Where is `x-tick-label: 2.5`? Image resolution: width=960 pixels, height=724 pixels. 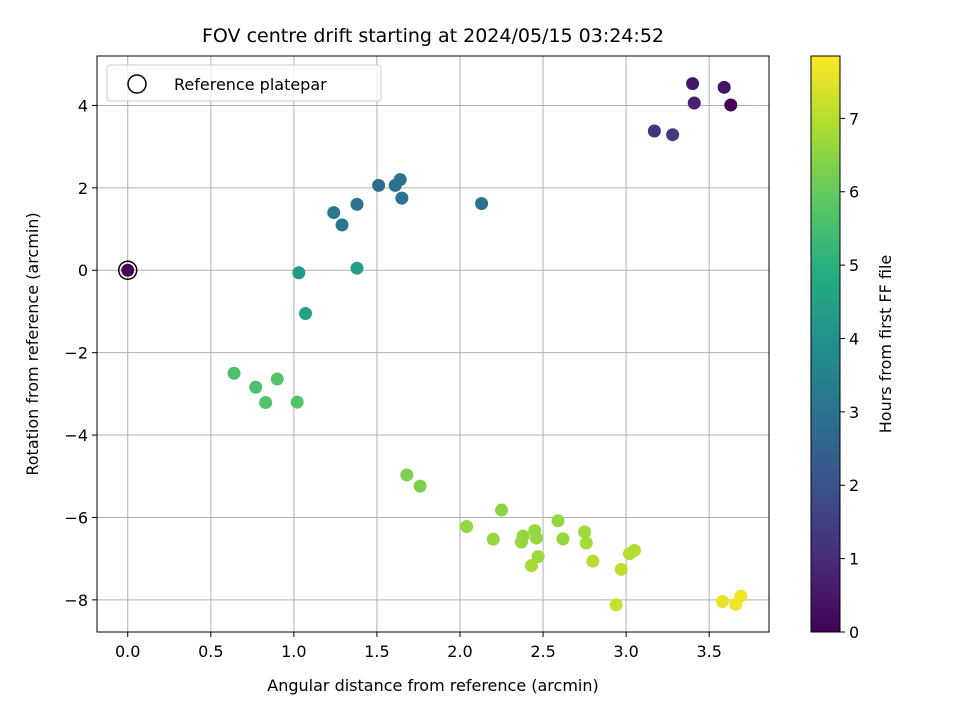 x-tick-label: 2.5 is located at coordinates (542, 651).